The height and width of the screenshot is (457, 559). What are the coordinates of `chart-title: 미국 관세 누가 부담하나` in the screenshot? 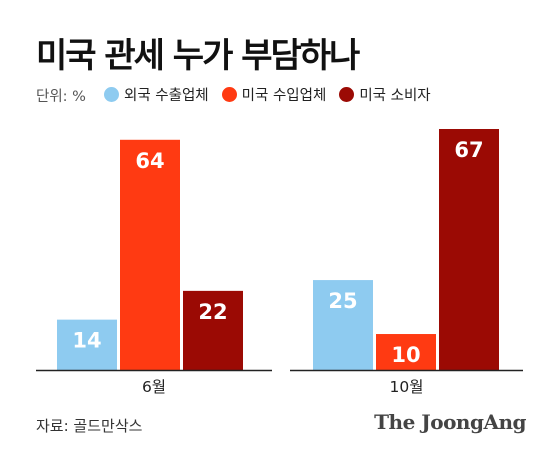 It's located at (198, 56).